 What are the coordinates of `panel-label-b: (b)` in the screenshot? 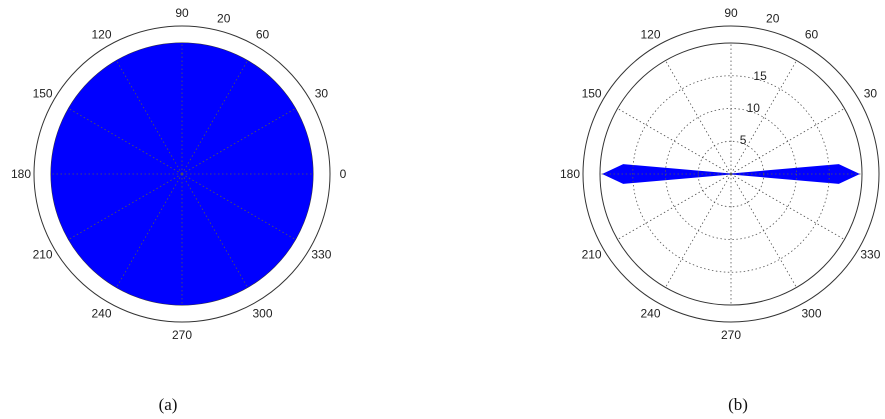 It's located at (738, 404).